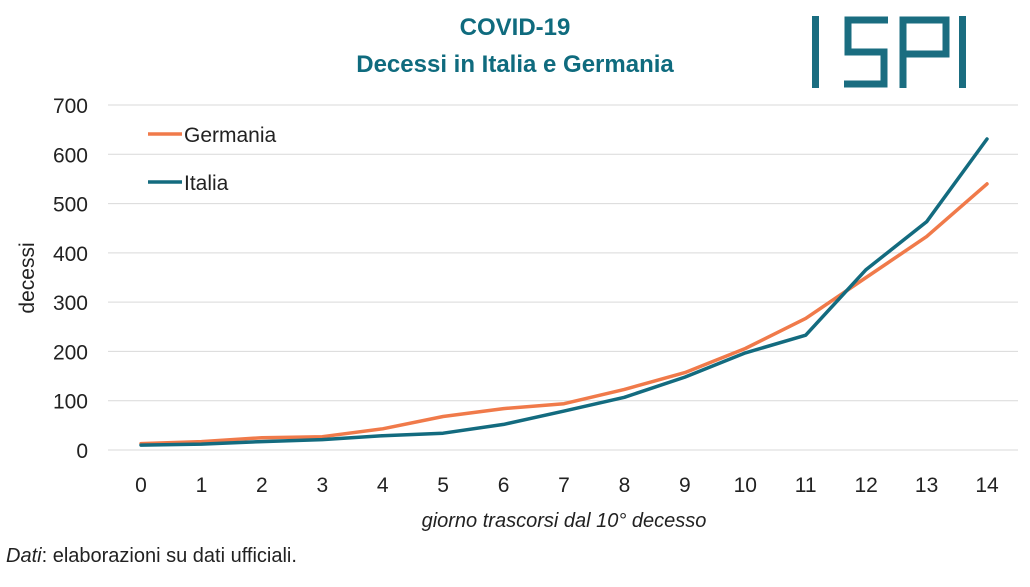 This screenshot has height=587, width=1030. I want to click on x-tick-label: 0, so click(141, 485).